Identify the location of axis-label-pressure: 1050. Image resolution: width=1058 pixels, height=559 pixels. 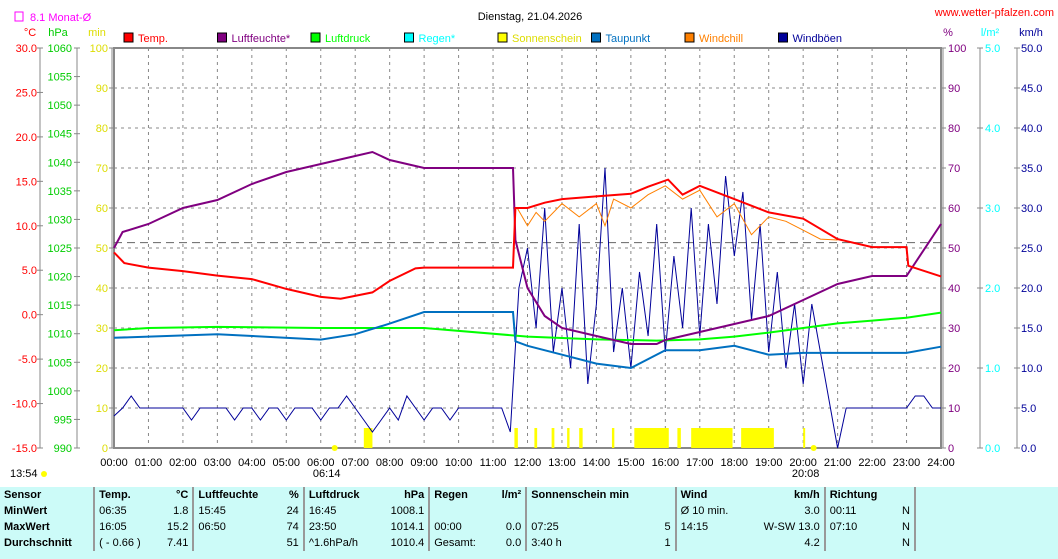
(60, 106).